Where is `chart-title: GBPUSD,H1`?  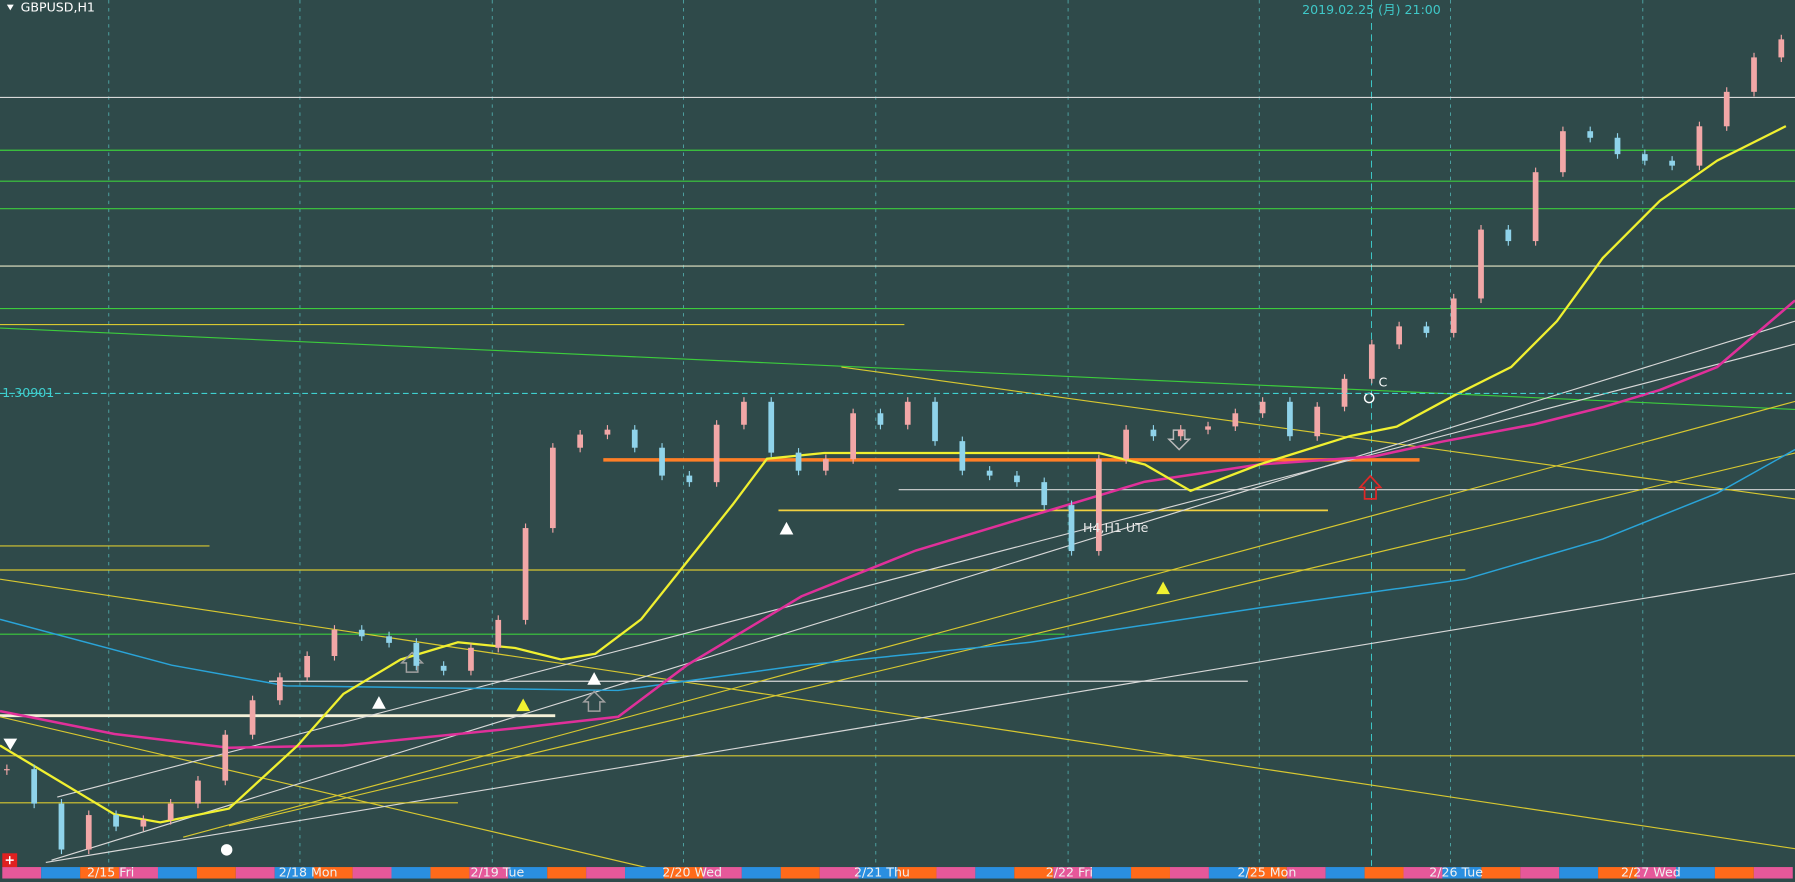
chart-title: GBPUSD,H1 is located at coordinates (58, 7).